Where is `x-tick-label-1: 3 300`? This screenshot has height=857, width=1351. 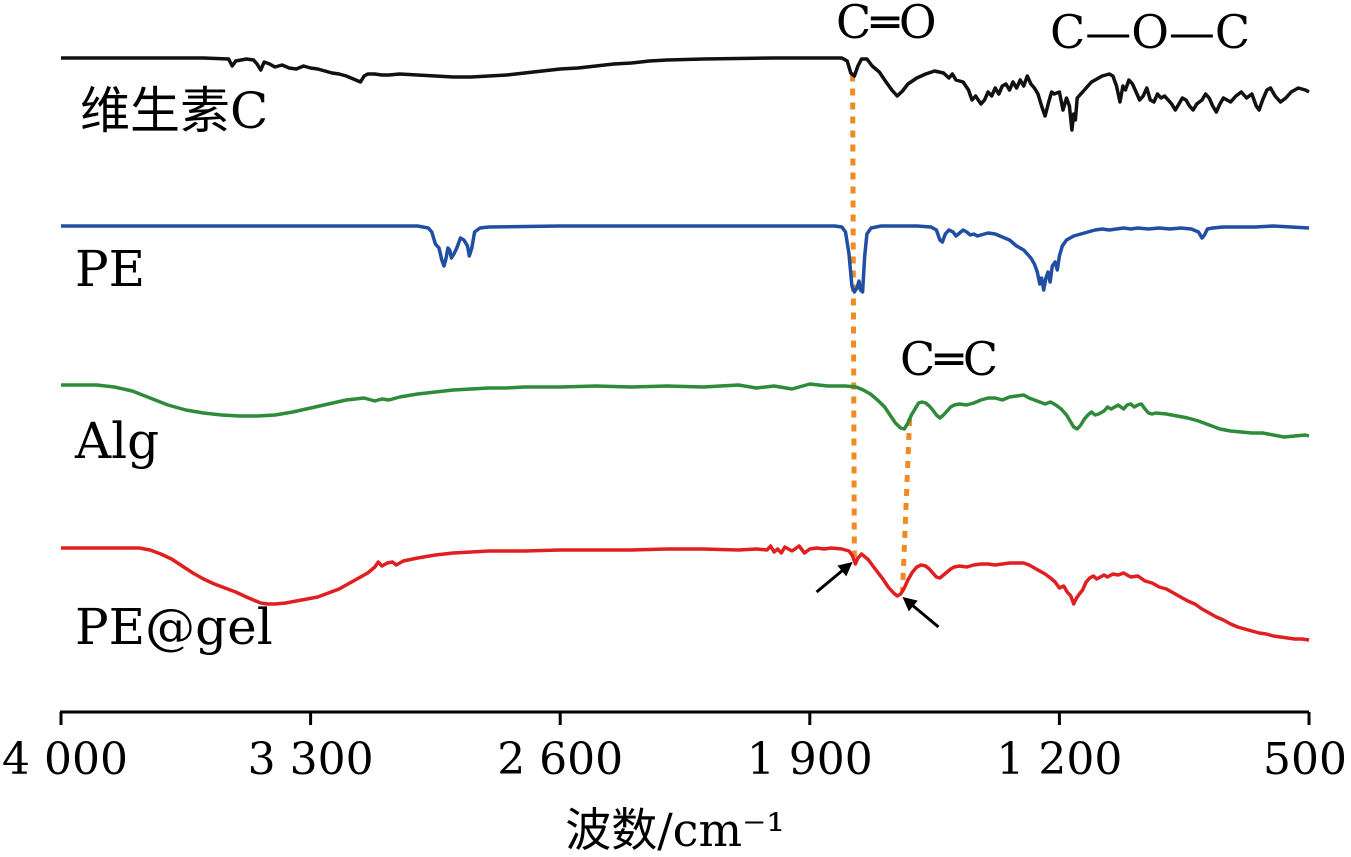
x-tick-label-1: 3 300 is located at coordinates (311, 759).